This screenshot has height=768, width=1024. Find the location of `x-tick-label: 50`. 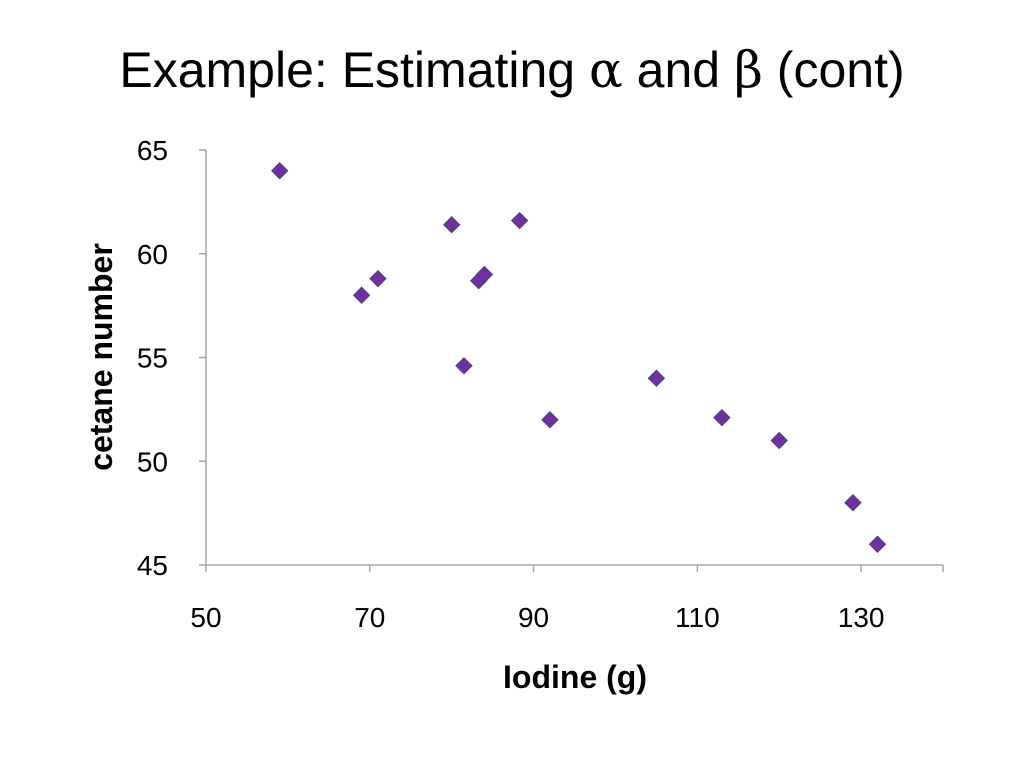

x-tick-label: 50 is located at coordinates (205, 617).